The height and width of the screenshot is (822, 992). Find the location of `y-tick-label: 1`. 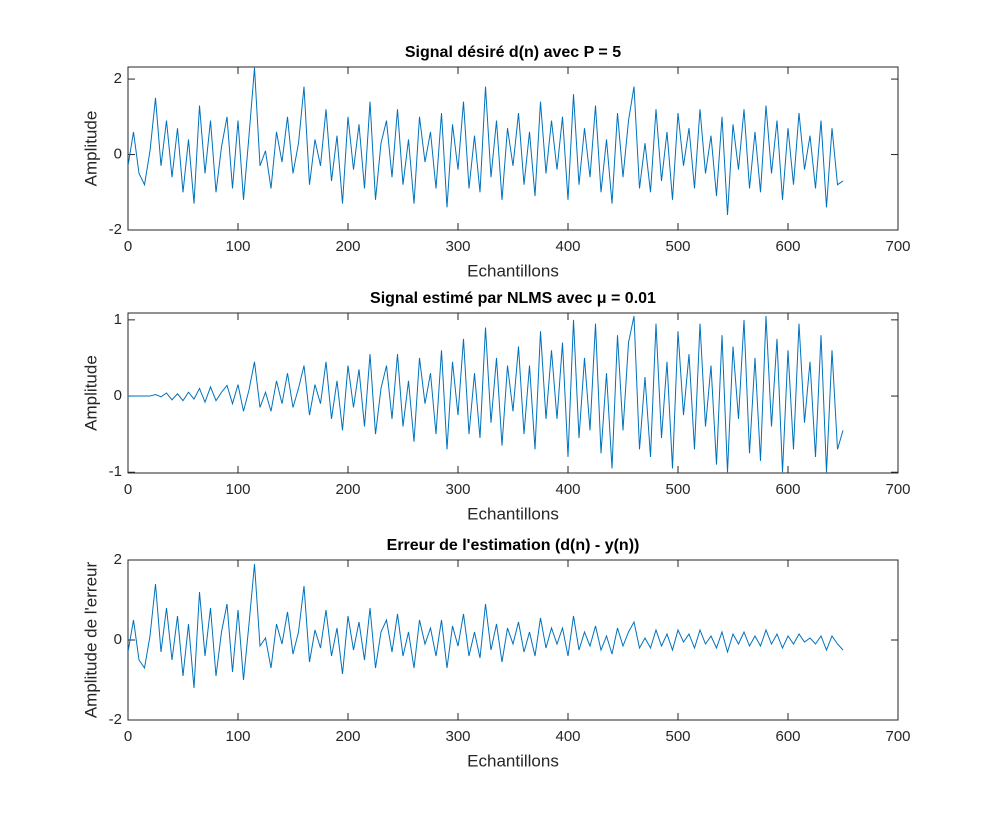

y-tick-label: 1 is located at coordinates (118, 319).